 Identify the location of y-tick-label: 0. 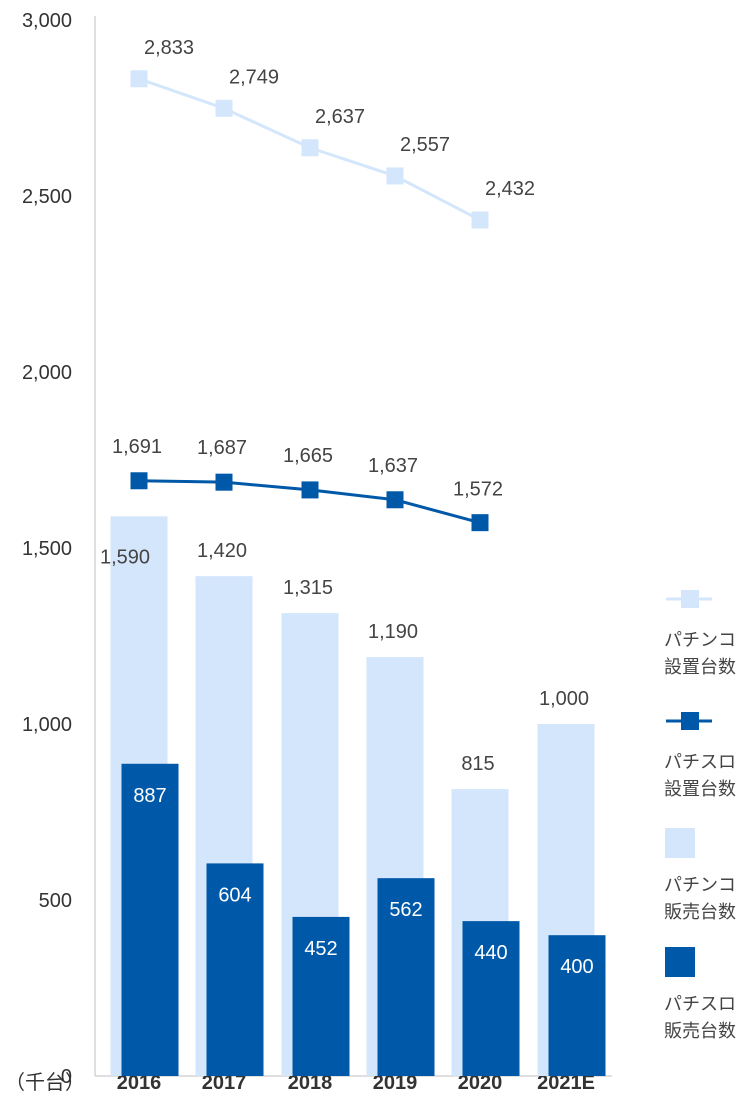
(66, 1077).